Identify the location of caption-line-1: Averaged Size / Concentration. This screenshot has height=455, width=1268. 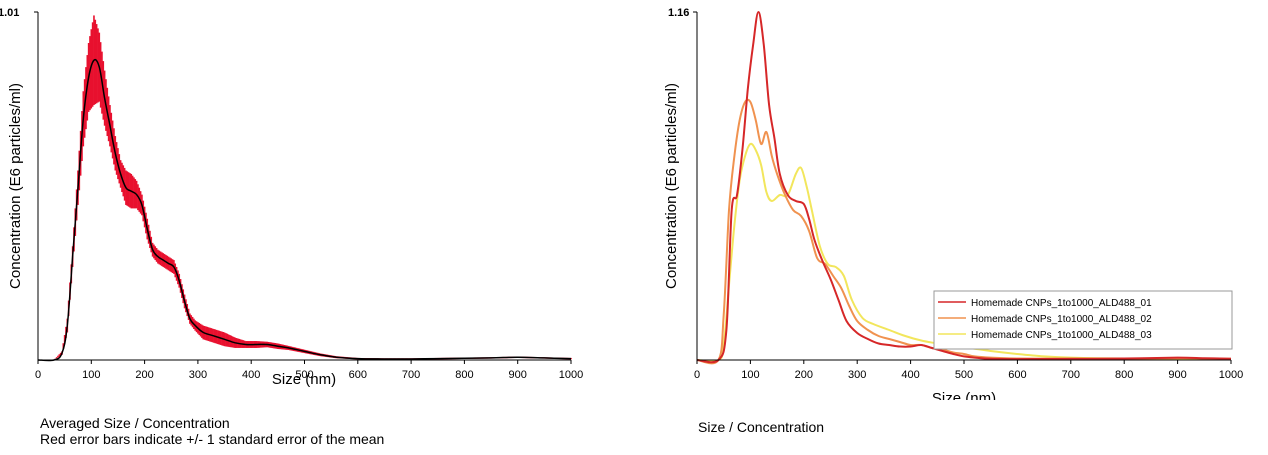
(135, 423).